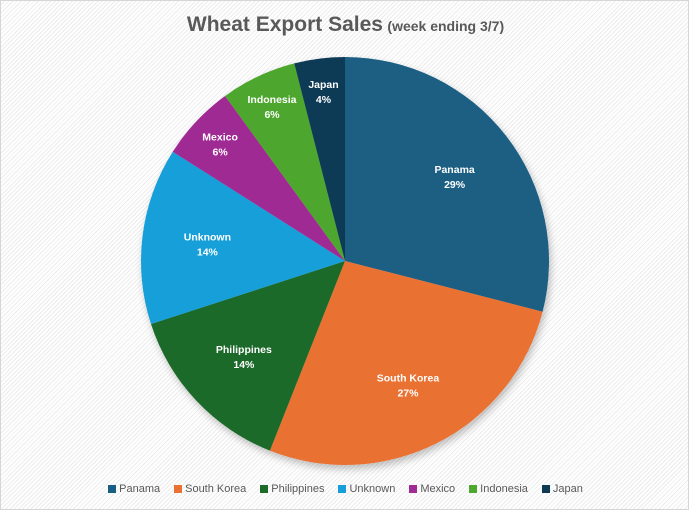 This screenshot has height=511, width=689. I want to click on pie-slice-philippines, so click(247, 356).